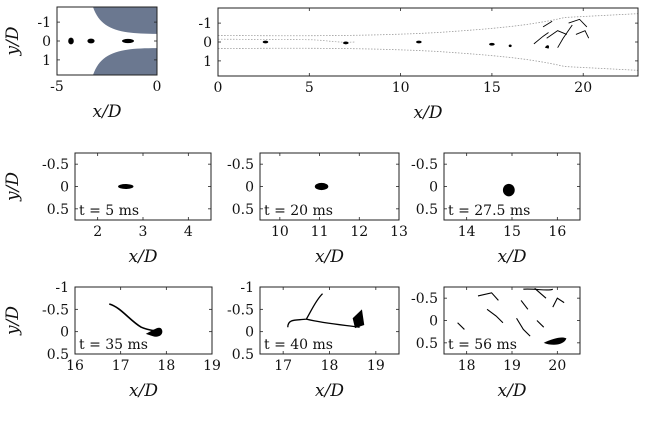  What do you see at coordinates (298, 211) in the screenshot?
I see `time-label: t = 20 ms` at bounding box center [298, 211].